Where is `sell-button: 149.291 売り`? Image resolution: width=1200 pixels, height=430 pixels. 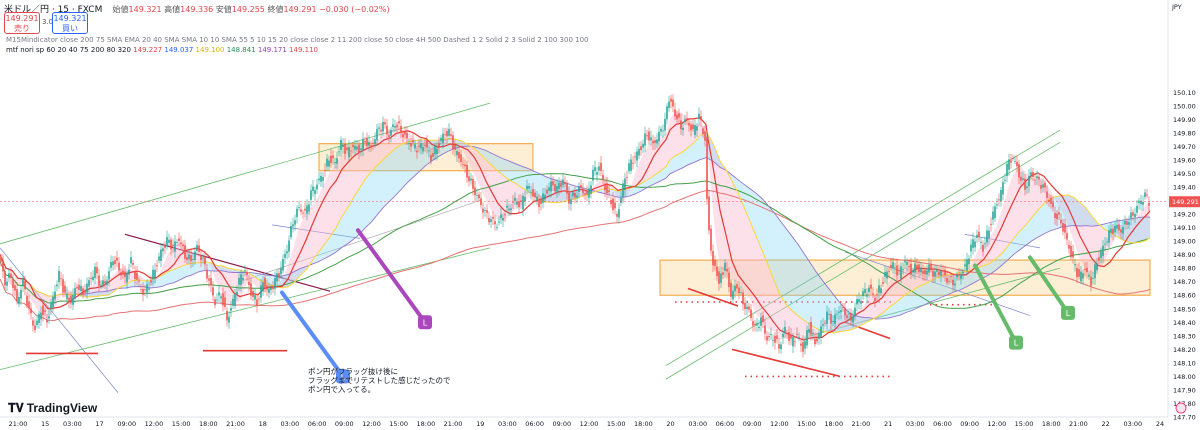
sell-button: 149.291 売り is located at coordinates (22, 23).